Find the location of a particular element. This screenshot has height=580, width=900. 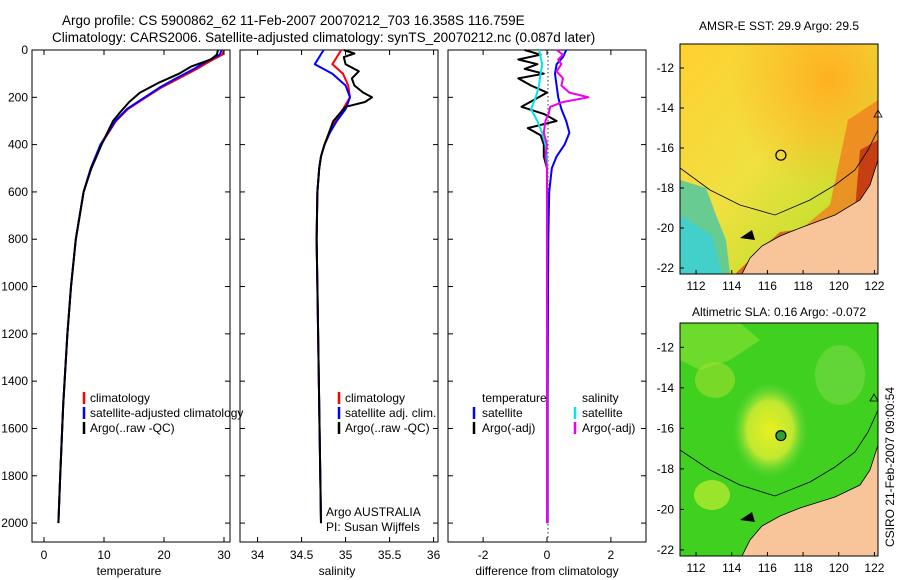

y-tick-label: 400 is located at coordinates (18, 145).